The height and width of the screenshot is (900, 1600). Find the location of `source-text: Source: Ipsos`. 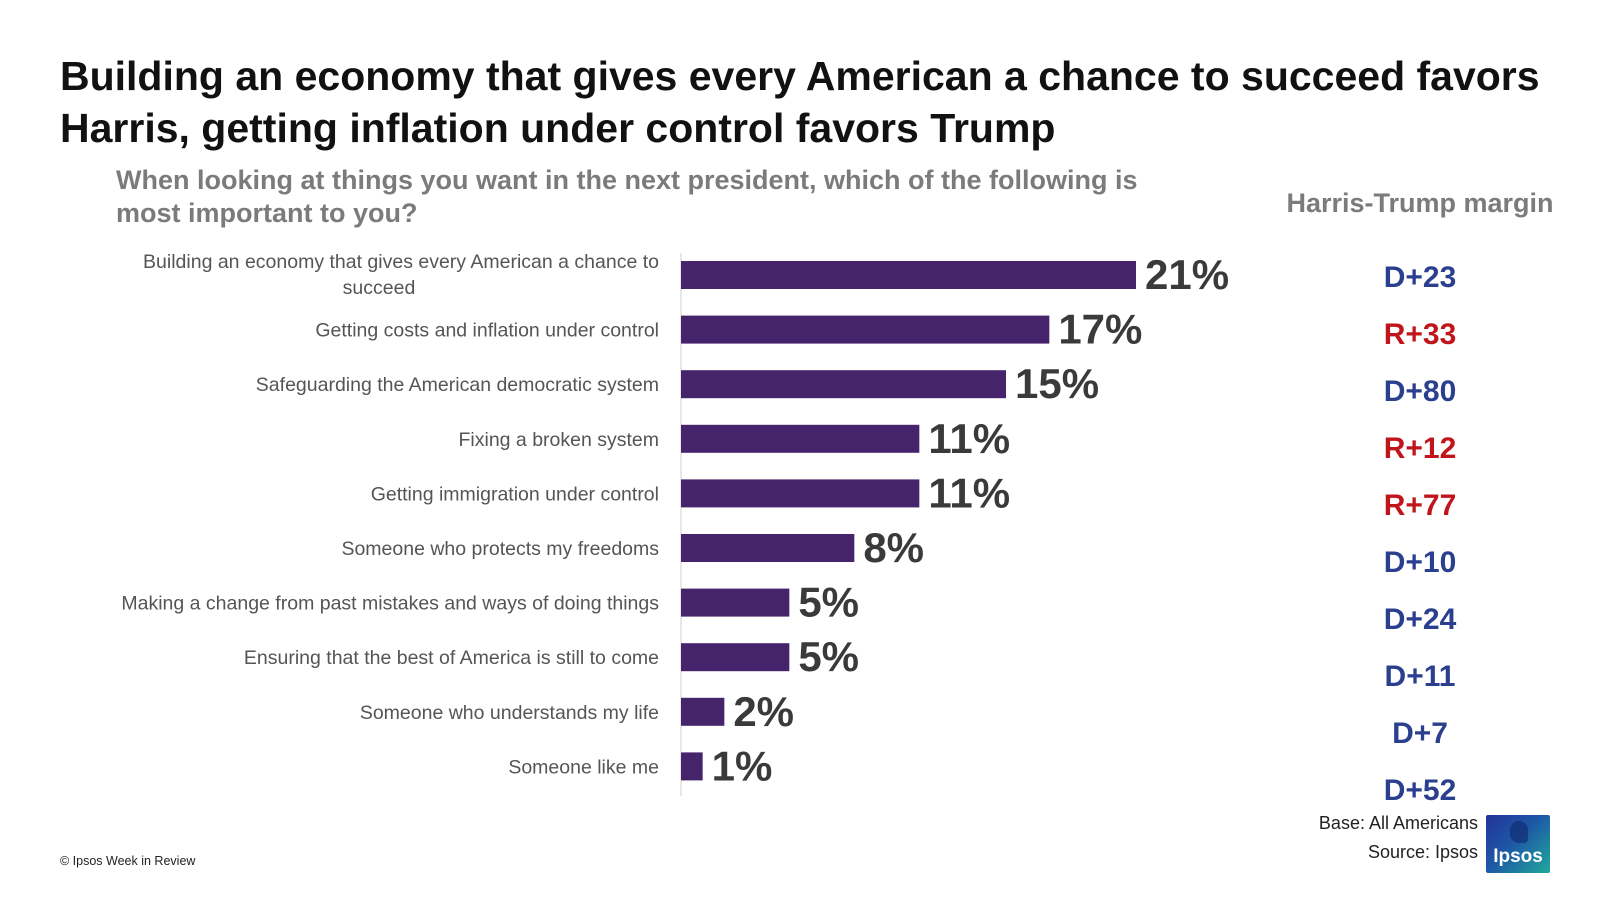

source-text: Source: Ipsos is located at coordinates (1422, 852).